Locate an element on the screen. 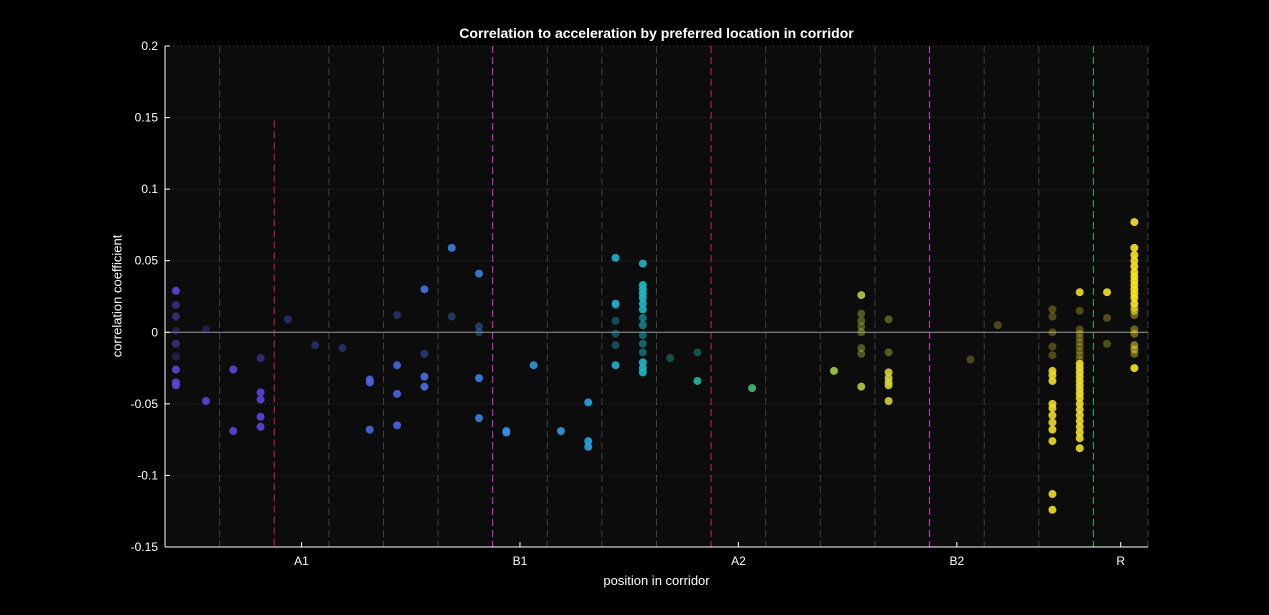 This screenshot has height=615, width=1269. x-tick-label: R is located at coordinates (1120, 561).